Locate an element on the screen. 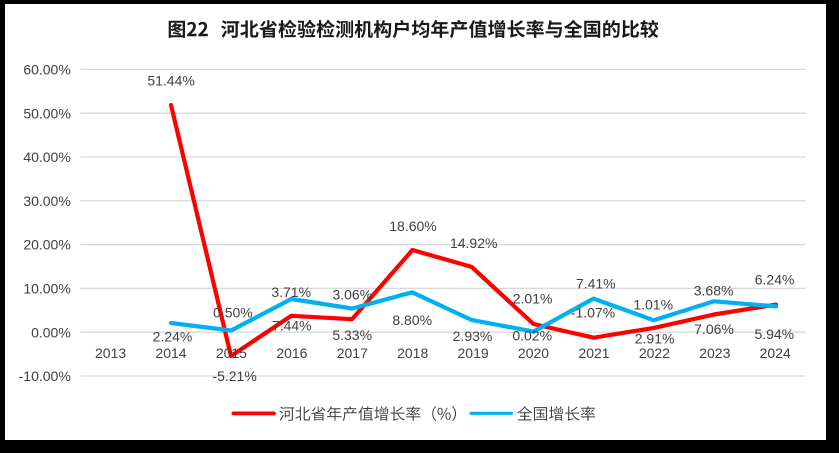 The image size is (839, 453). svg-text: 2021 is located at coordinates (593, 353).